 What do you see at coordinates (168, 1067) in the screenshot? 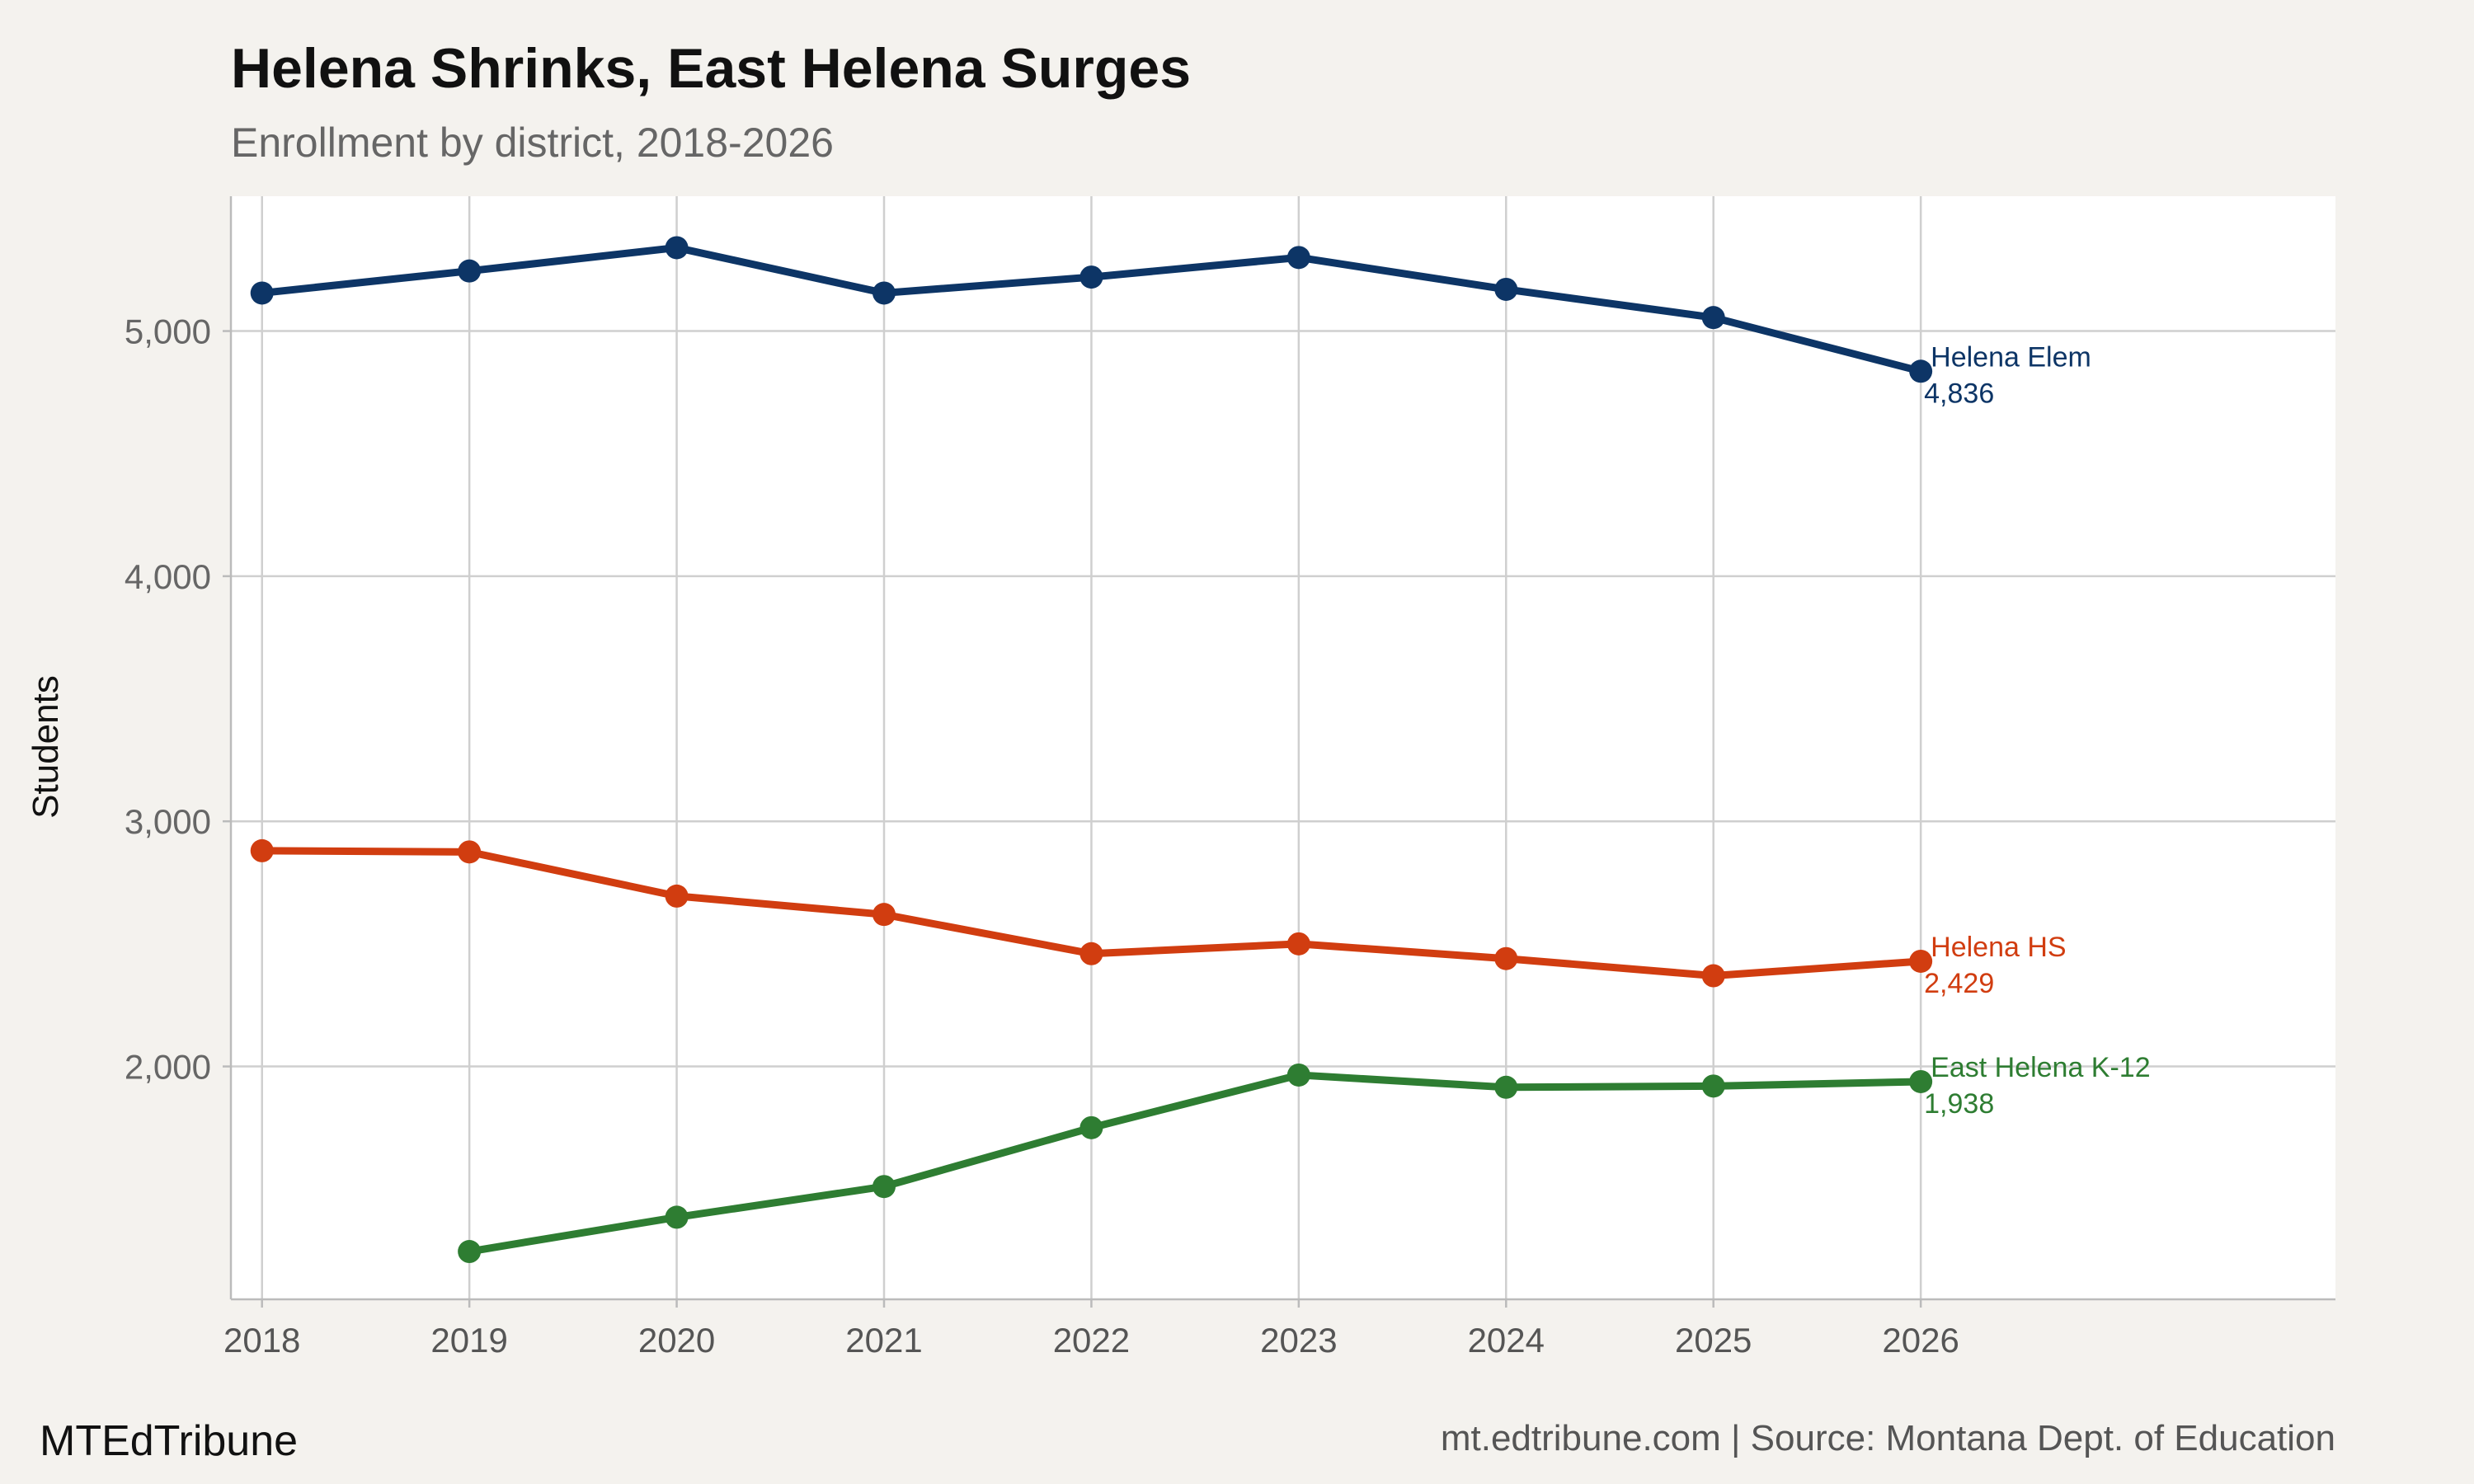
I see `y-tick-label: 2,000` at bounding box center [168, 1067].